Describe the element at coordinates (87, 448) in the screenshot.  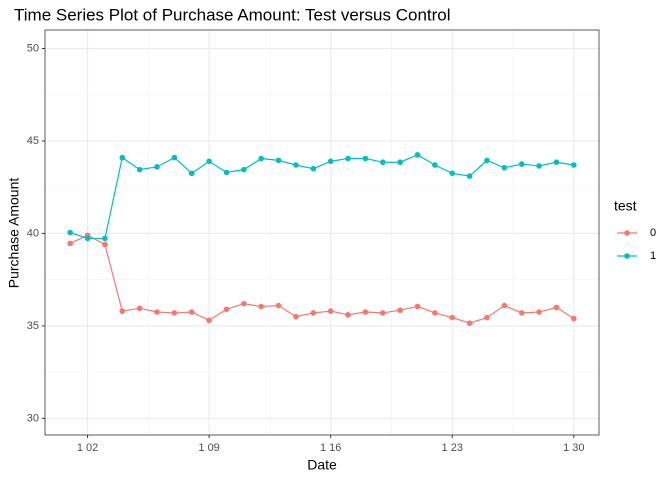
I see `x-tick-label: 1 02` at that location.